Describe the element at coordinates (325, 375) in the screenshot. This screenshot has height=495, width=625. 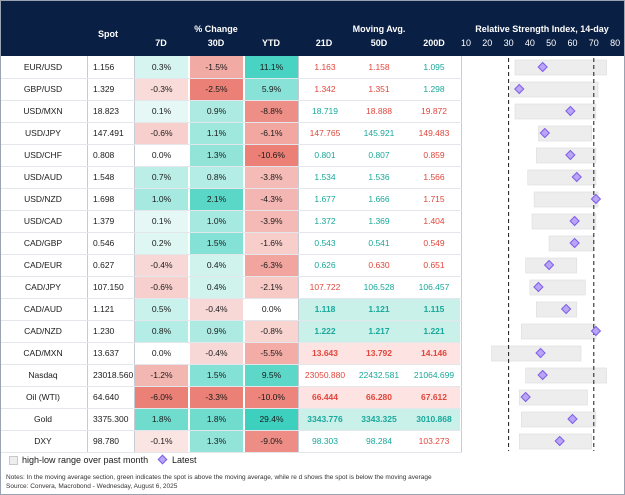
I see `ma-21d: 23050.880` at that location.